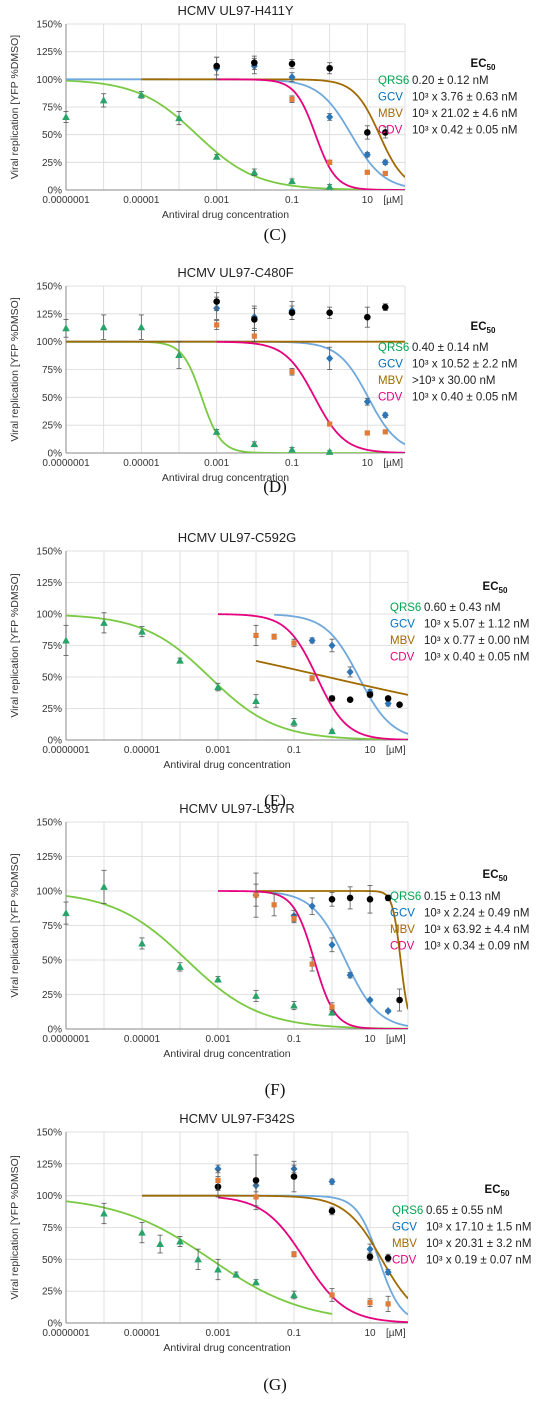 The image size is (550, 1405). What do you see at coordinates (478, 1261) in the screenshot?
I see `legend-ec50-cdv: 10³ x 0.19 ± 0.07 nM` at bounding box center [478, 1261].